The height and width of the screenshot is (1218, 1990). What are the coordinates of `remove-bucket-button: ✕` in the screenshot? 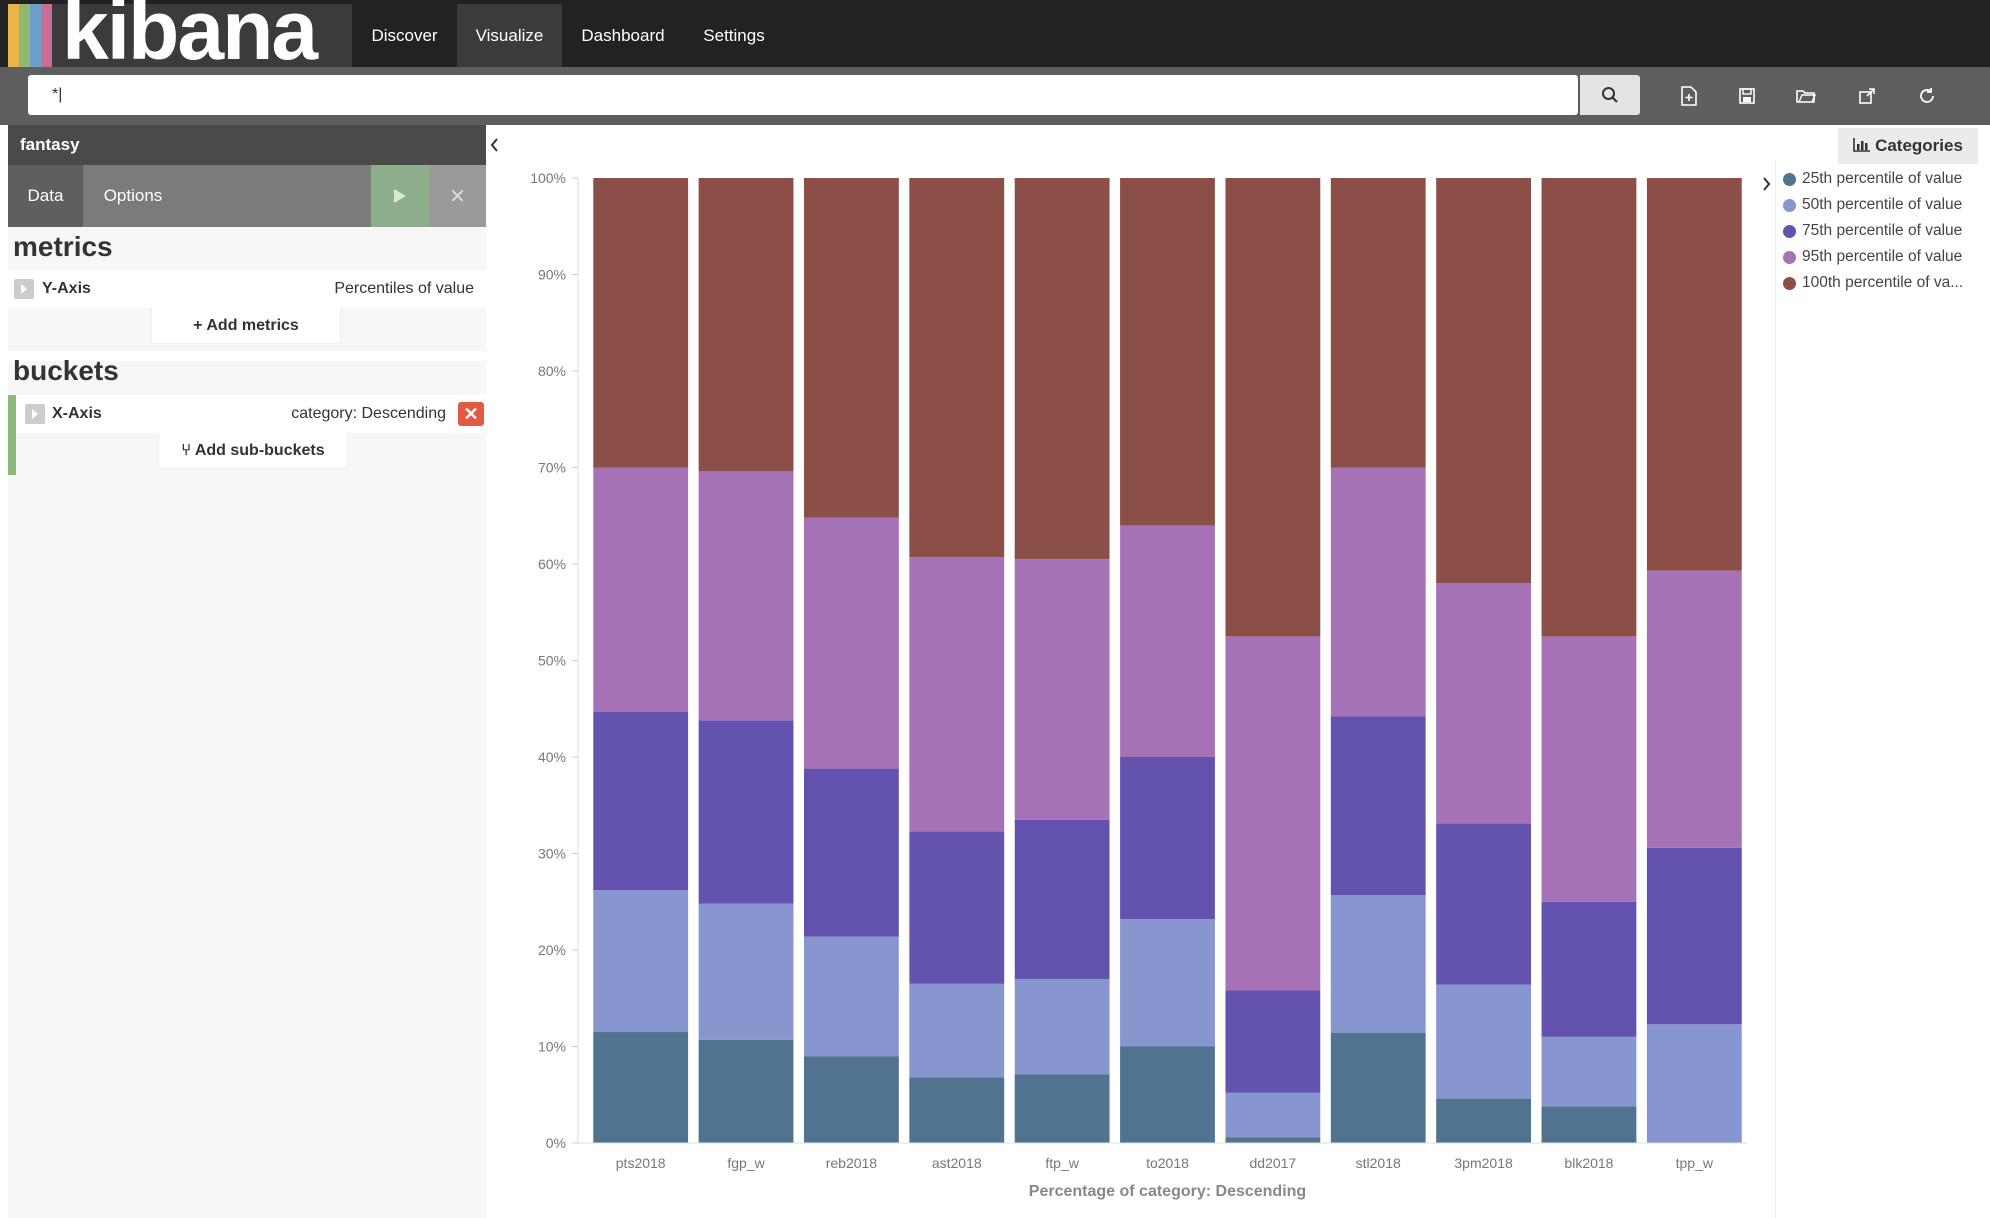 It's located at (471, 414).